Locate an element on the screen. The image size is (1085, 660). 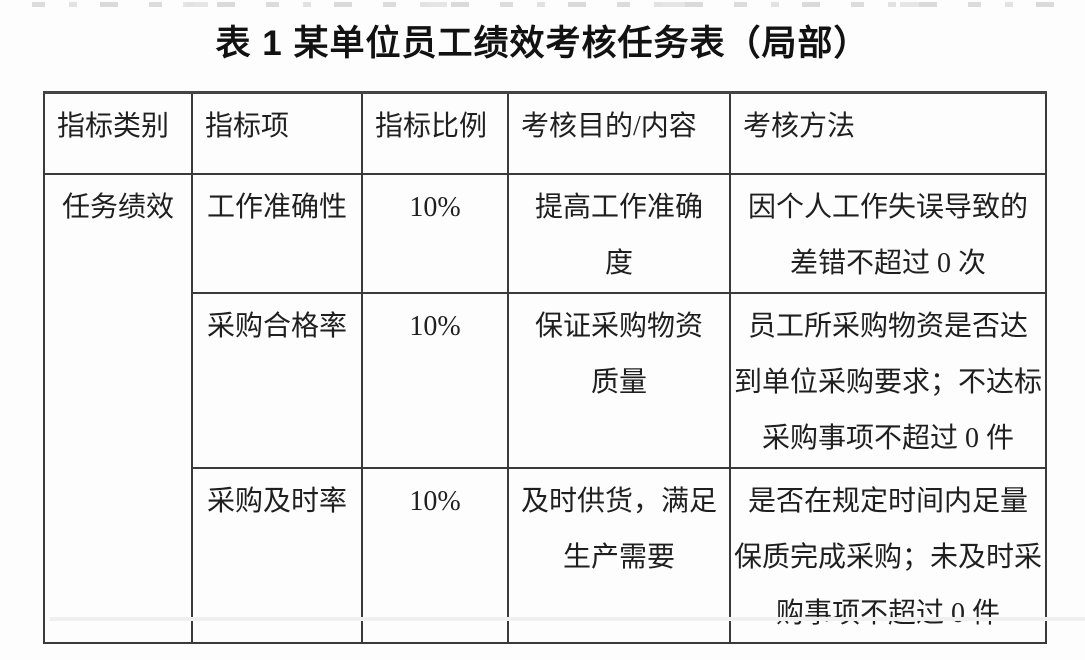
text-line: 提高工作准确 is located at coordinates (618, 207).